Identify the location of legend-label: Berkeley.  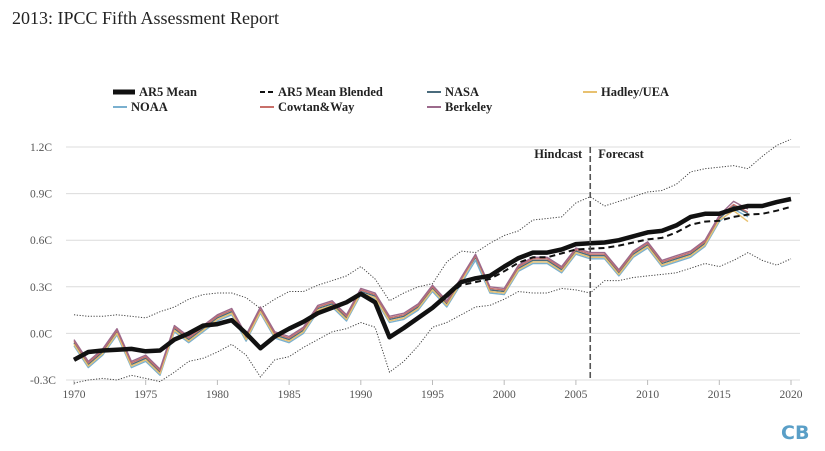
(469, 107).